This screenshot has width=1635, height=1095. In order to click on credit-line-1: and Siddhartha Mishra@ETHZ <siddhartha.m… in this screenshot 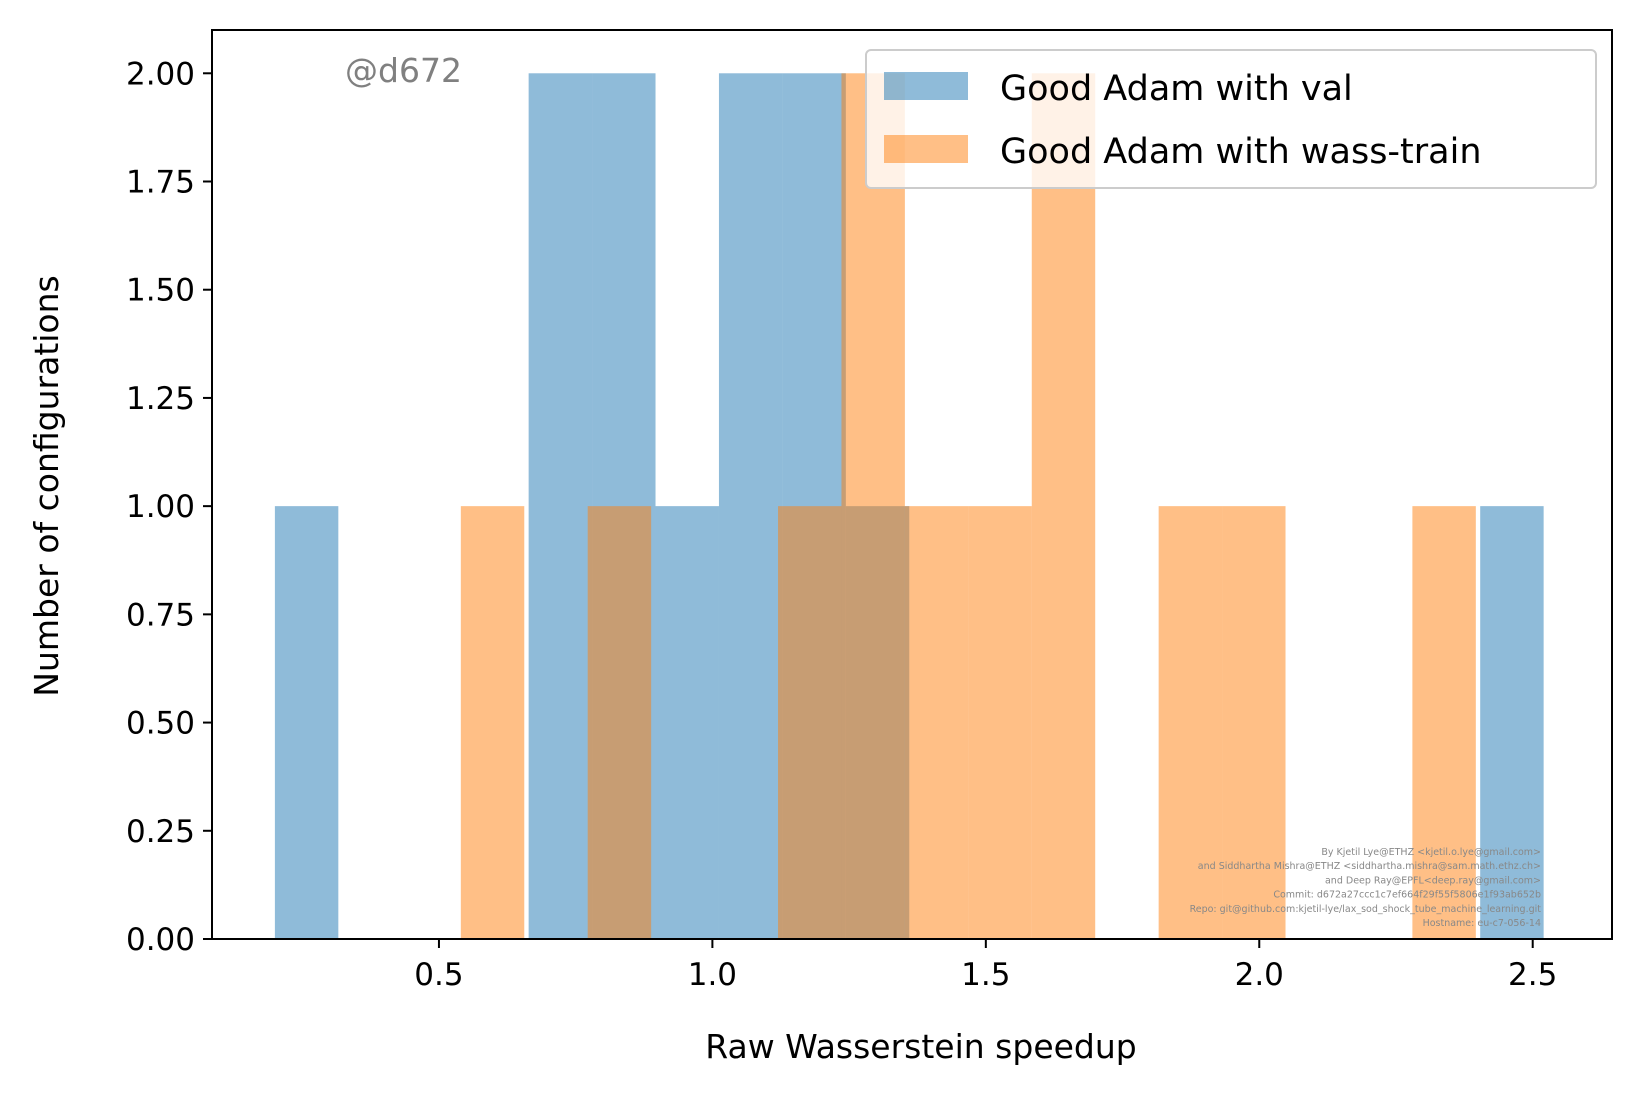, I will do `click(1369, 866)`.